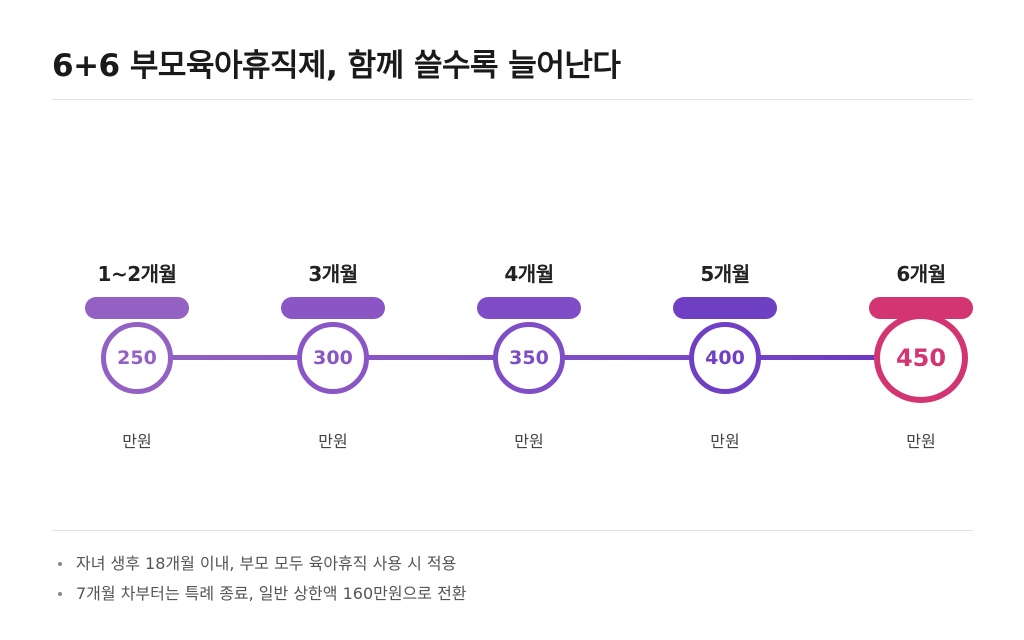  I want to click on stage-amount-value: 250, so click(137, 358).